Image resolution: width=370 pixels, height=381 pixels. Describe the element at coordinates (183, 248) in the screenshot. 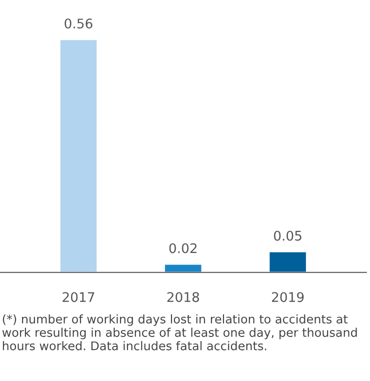

I see `data-label: 0.02` at that location.